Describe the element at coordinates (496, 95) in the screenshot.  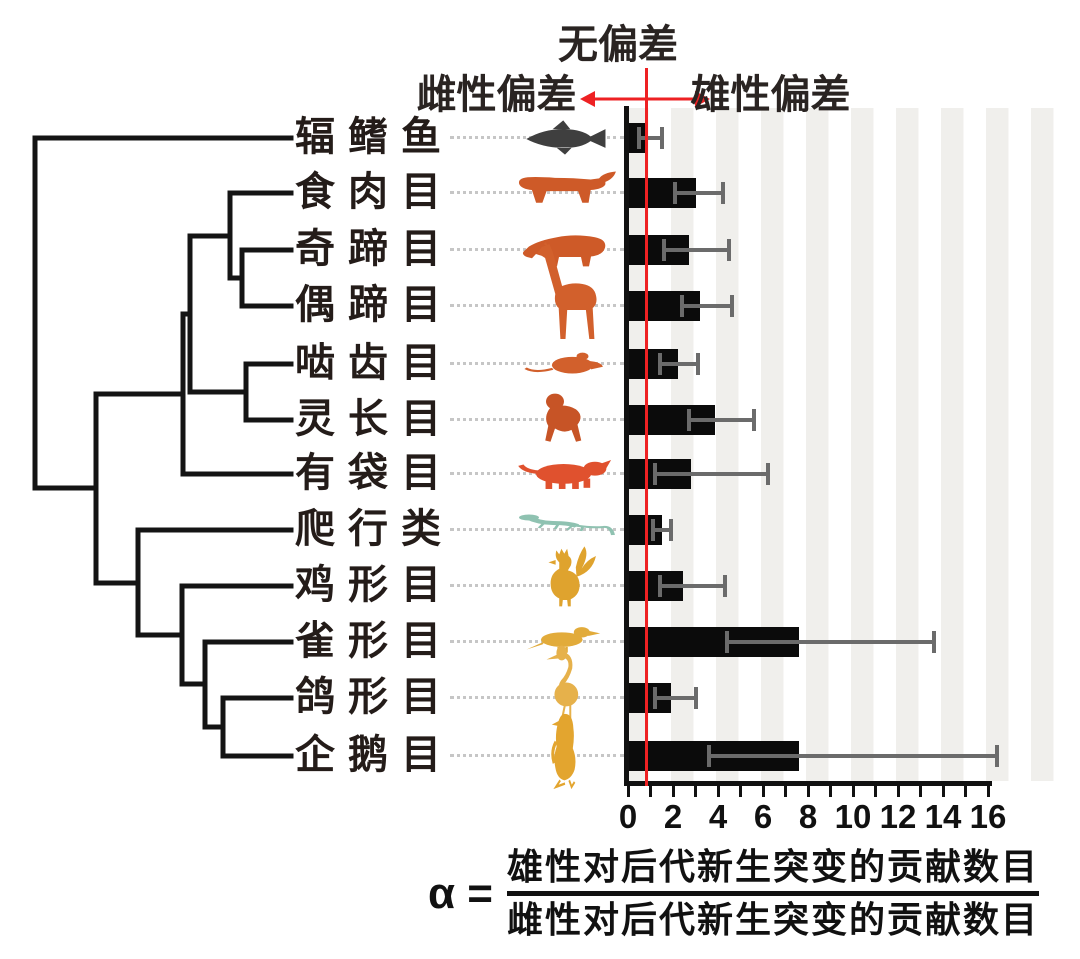
I see `label-female-bias: 雌性偏差` at that location.